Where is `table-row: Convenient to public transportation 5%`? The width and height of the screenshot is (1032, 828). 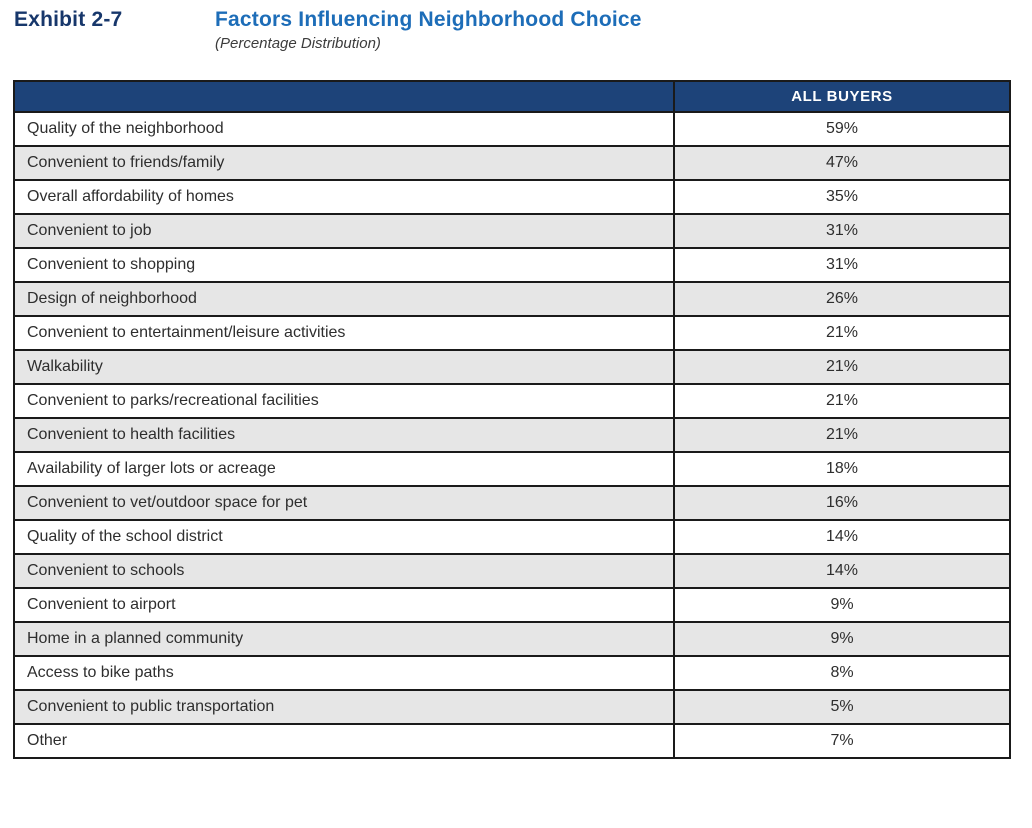 table-row: Convenient to public transportation 5% is located at coordinates (512, 707).